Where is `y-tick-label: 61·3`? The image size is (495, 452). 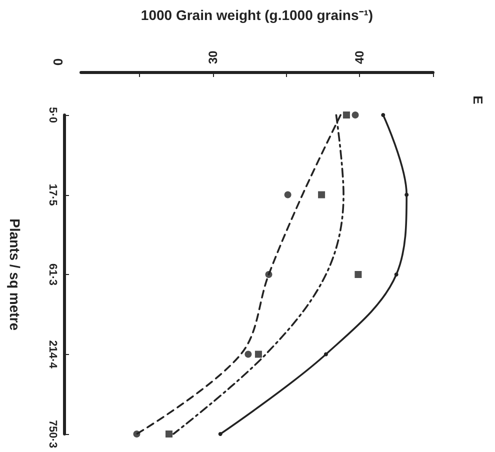 y-tick-label: 61·3 is located at coordinates (52, 274).